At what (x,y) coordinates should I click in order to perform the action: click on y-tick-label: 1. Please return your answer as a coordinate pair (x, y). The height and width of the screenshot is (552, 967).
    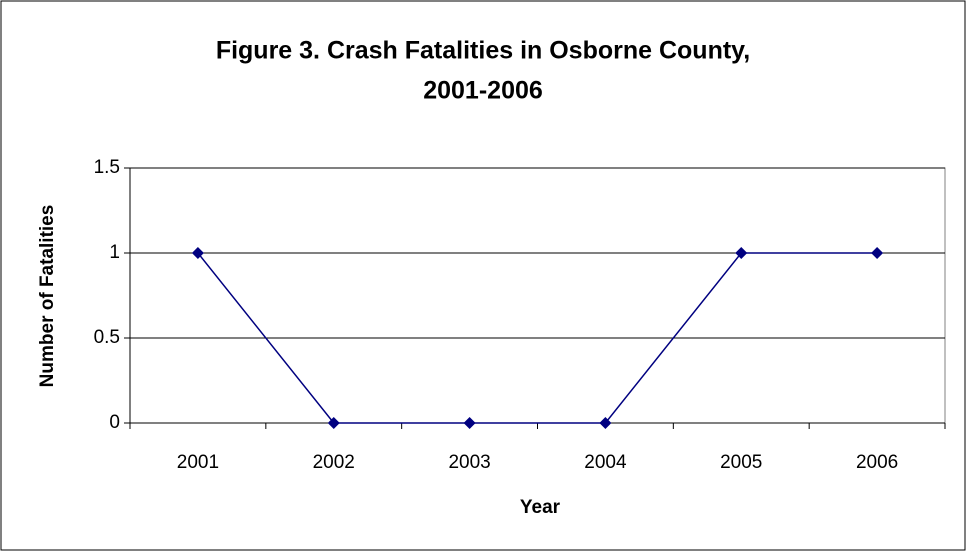
    Looking at the image, I should click on (114, 252).